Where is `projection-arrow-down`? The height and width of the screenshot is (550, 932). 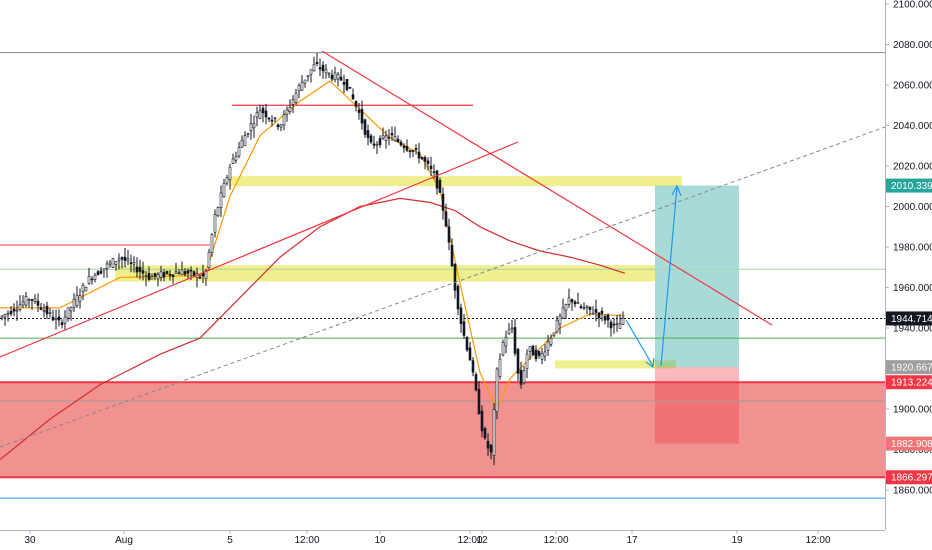
projection-arrow-down is located at coordinates (639, 343).